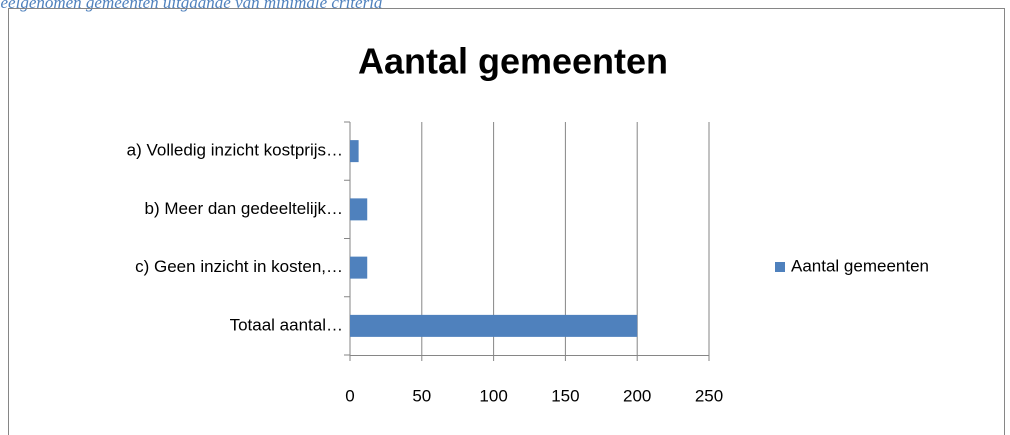  What do you see at coordinates (637, 395) in the screenshot?
I see `x-tick-label: 200` at bounding box center [637, 395].